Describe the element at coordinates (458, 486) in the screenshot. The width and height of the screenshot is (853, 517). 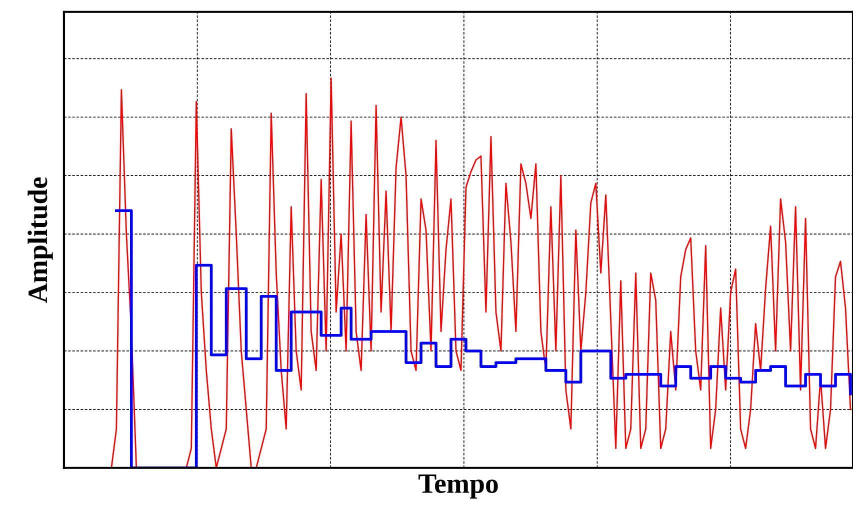
I see `x-axis-title: Tempo` at that location.